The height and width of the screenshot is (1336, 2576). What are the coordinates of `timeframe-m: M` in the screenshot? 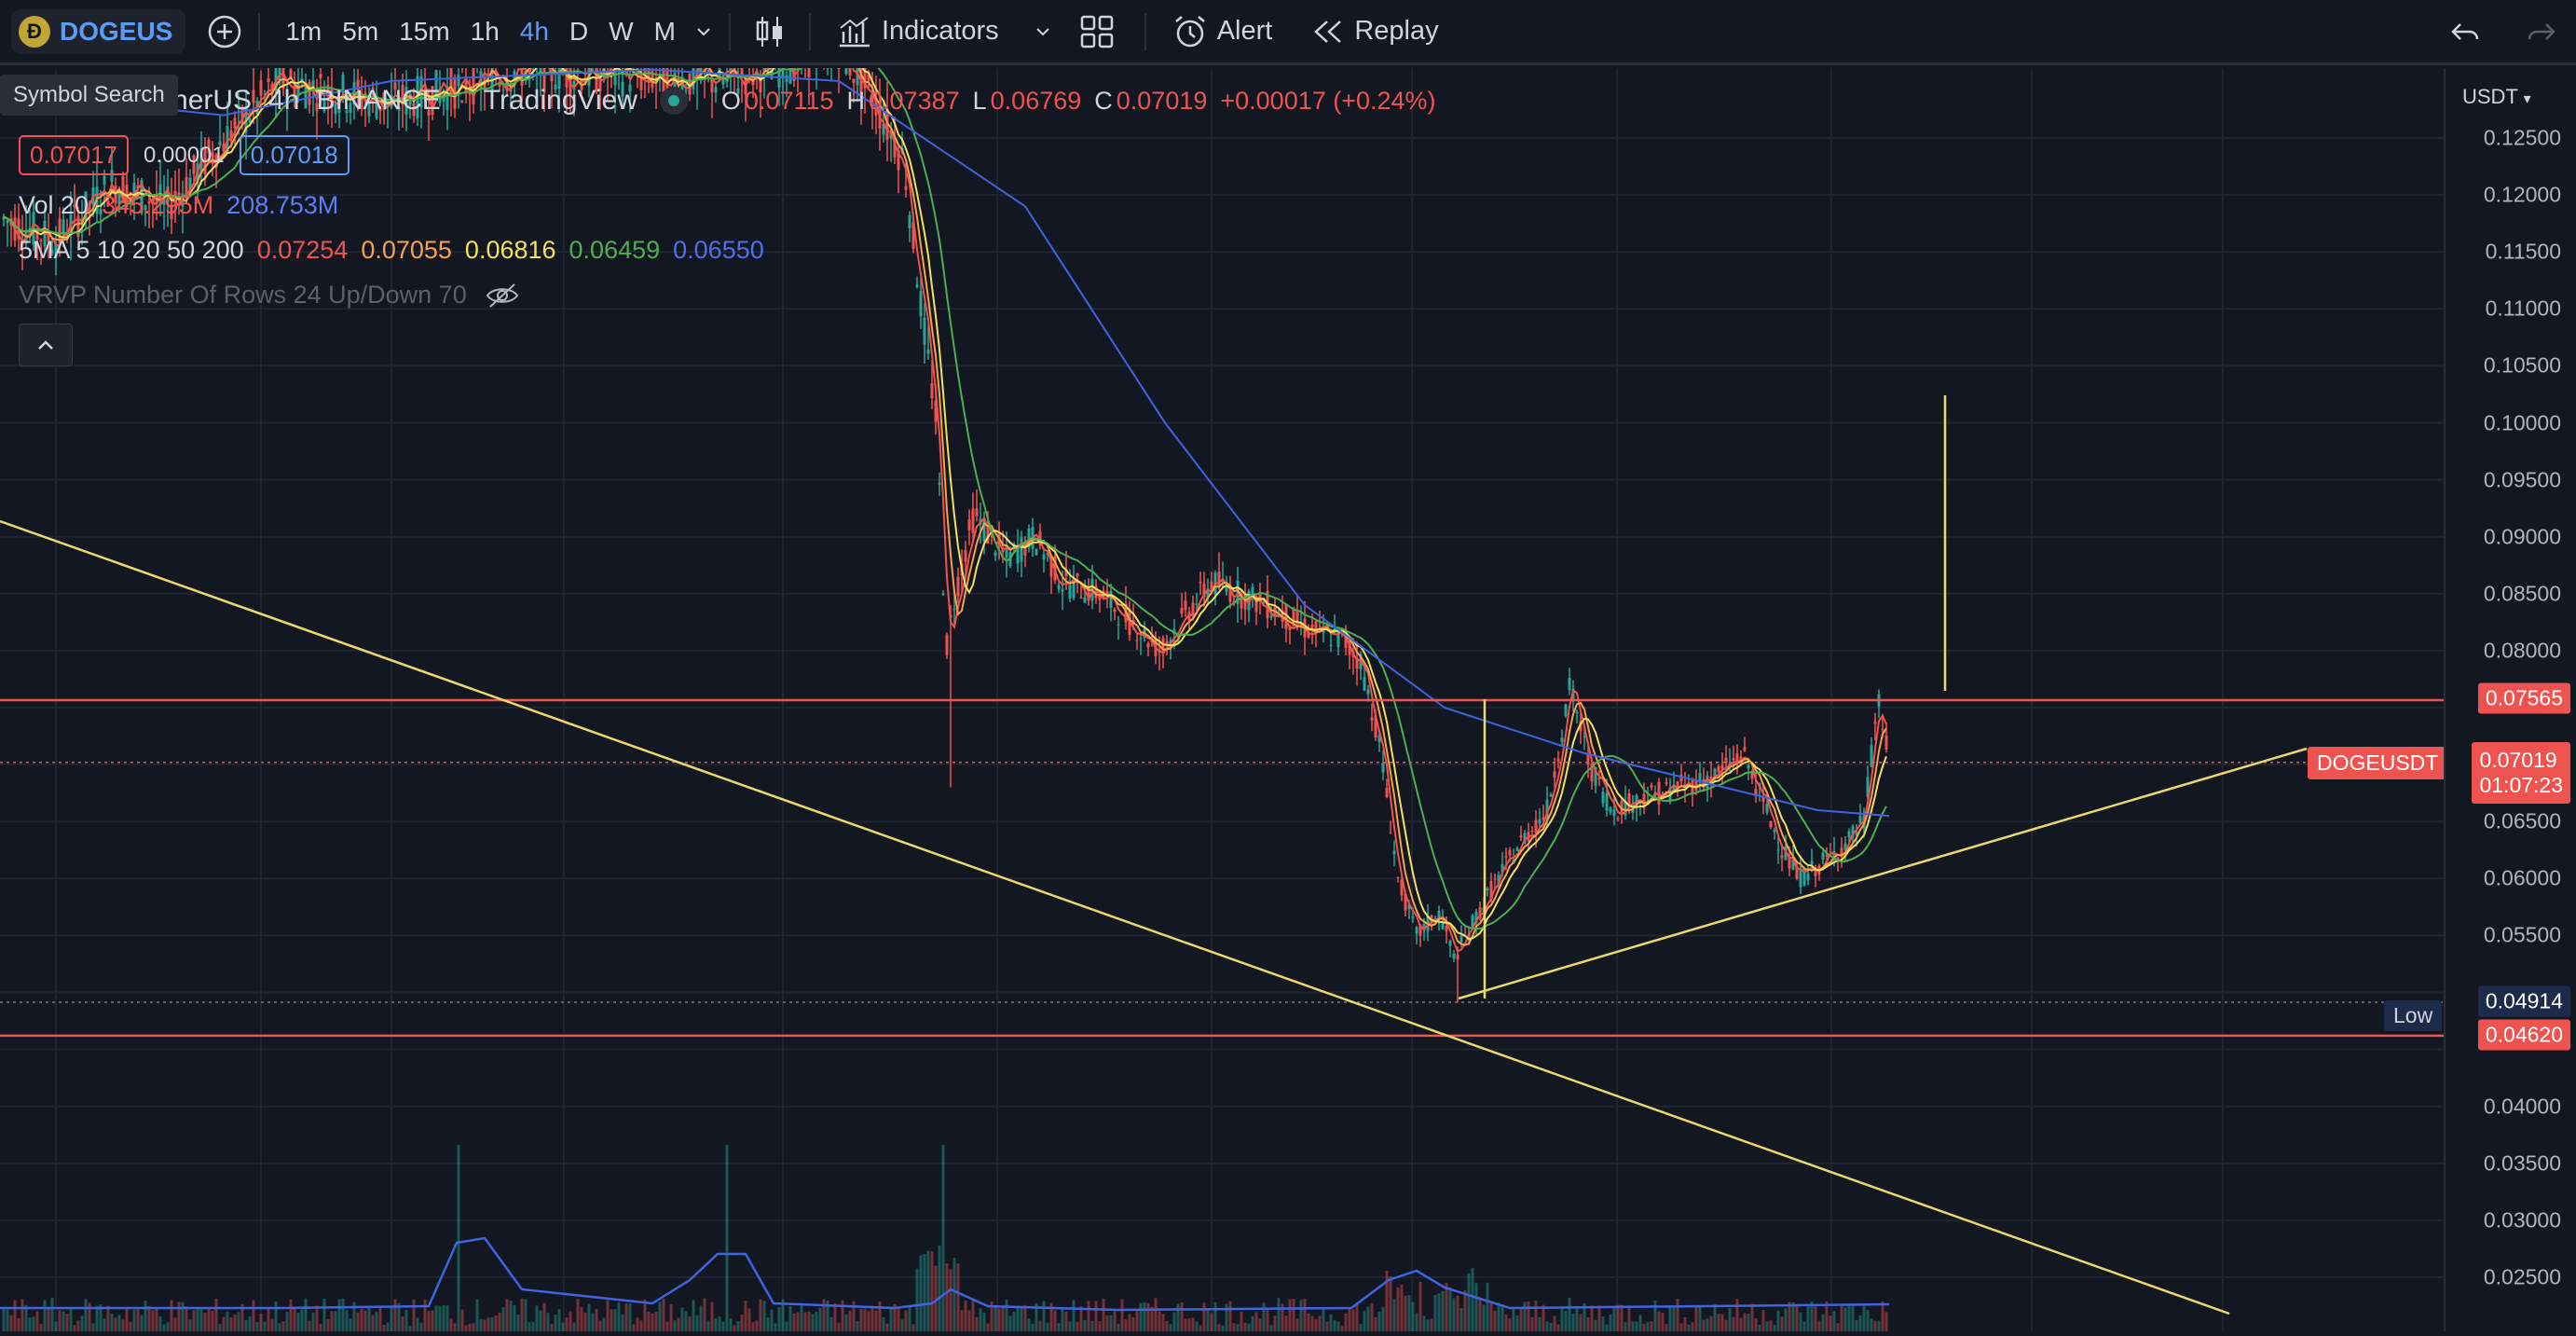 It's located at (664, 31).